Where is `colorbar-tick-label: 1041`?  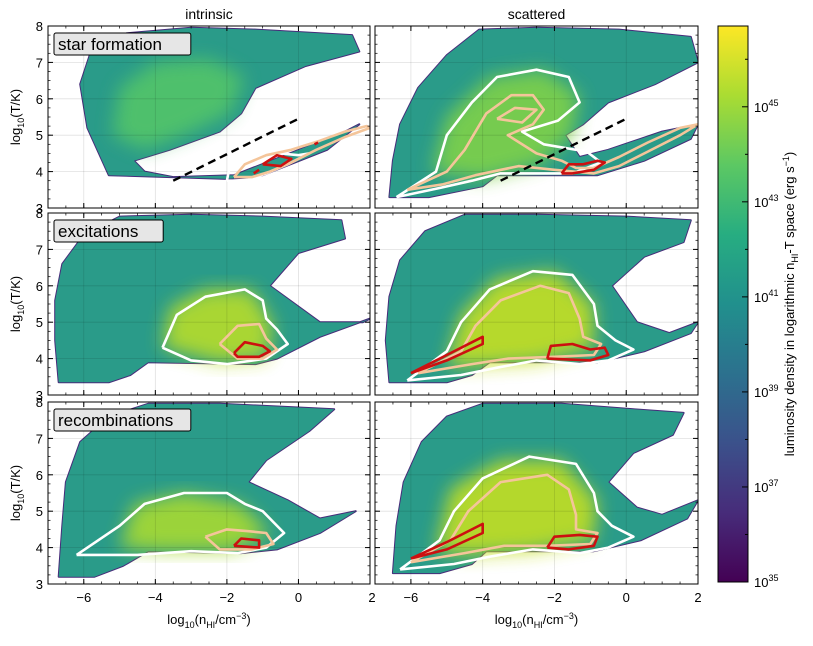
colorbar-tick-label: 1041 is located at coordinates (766, 296).